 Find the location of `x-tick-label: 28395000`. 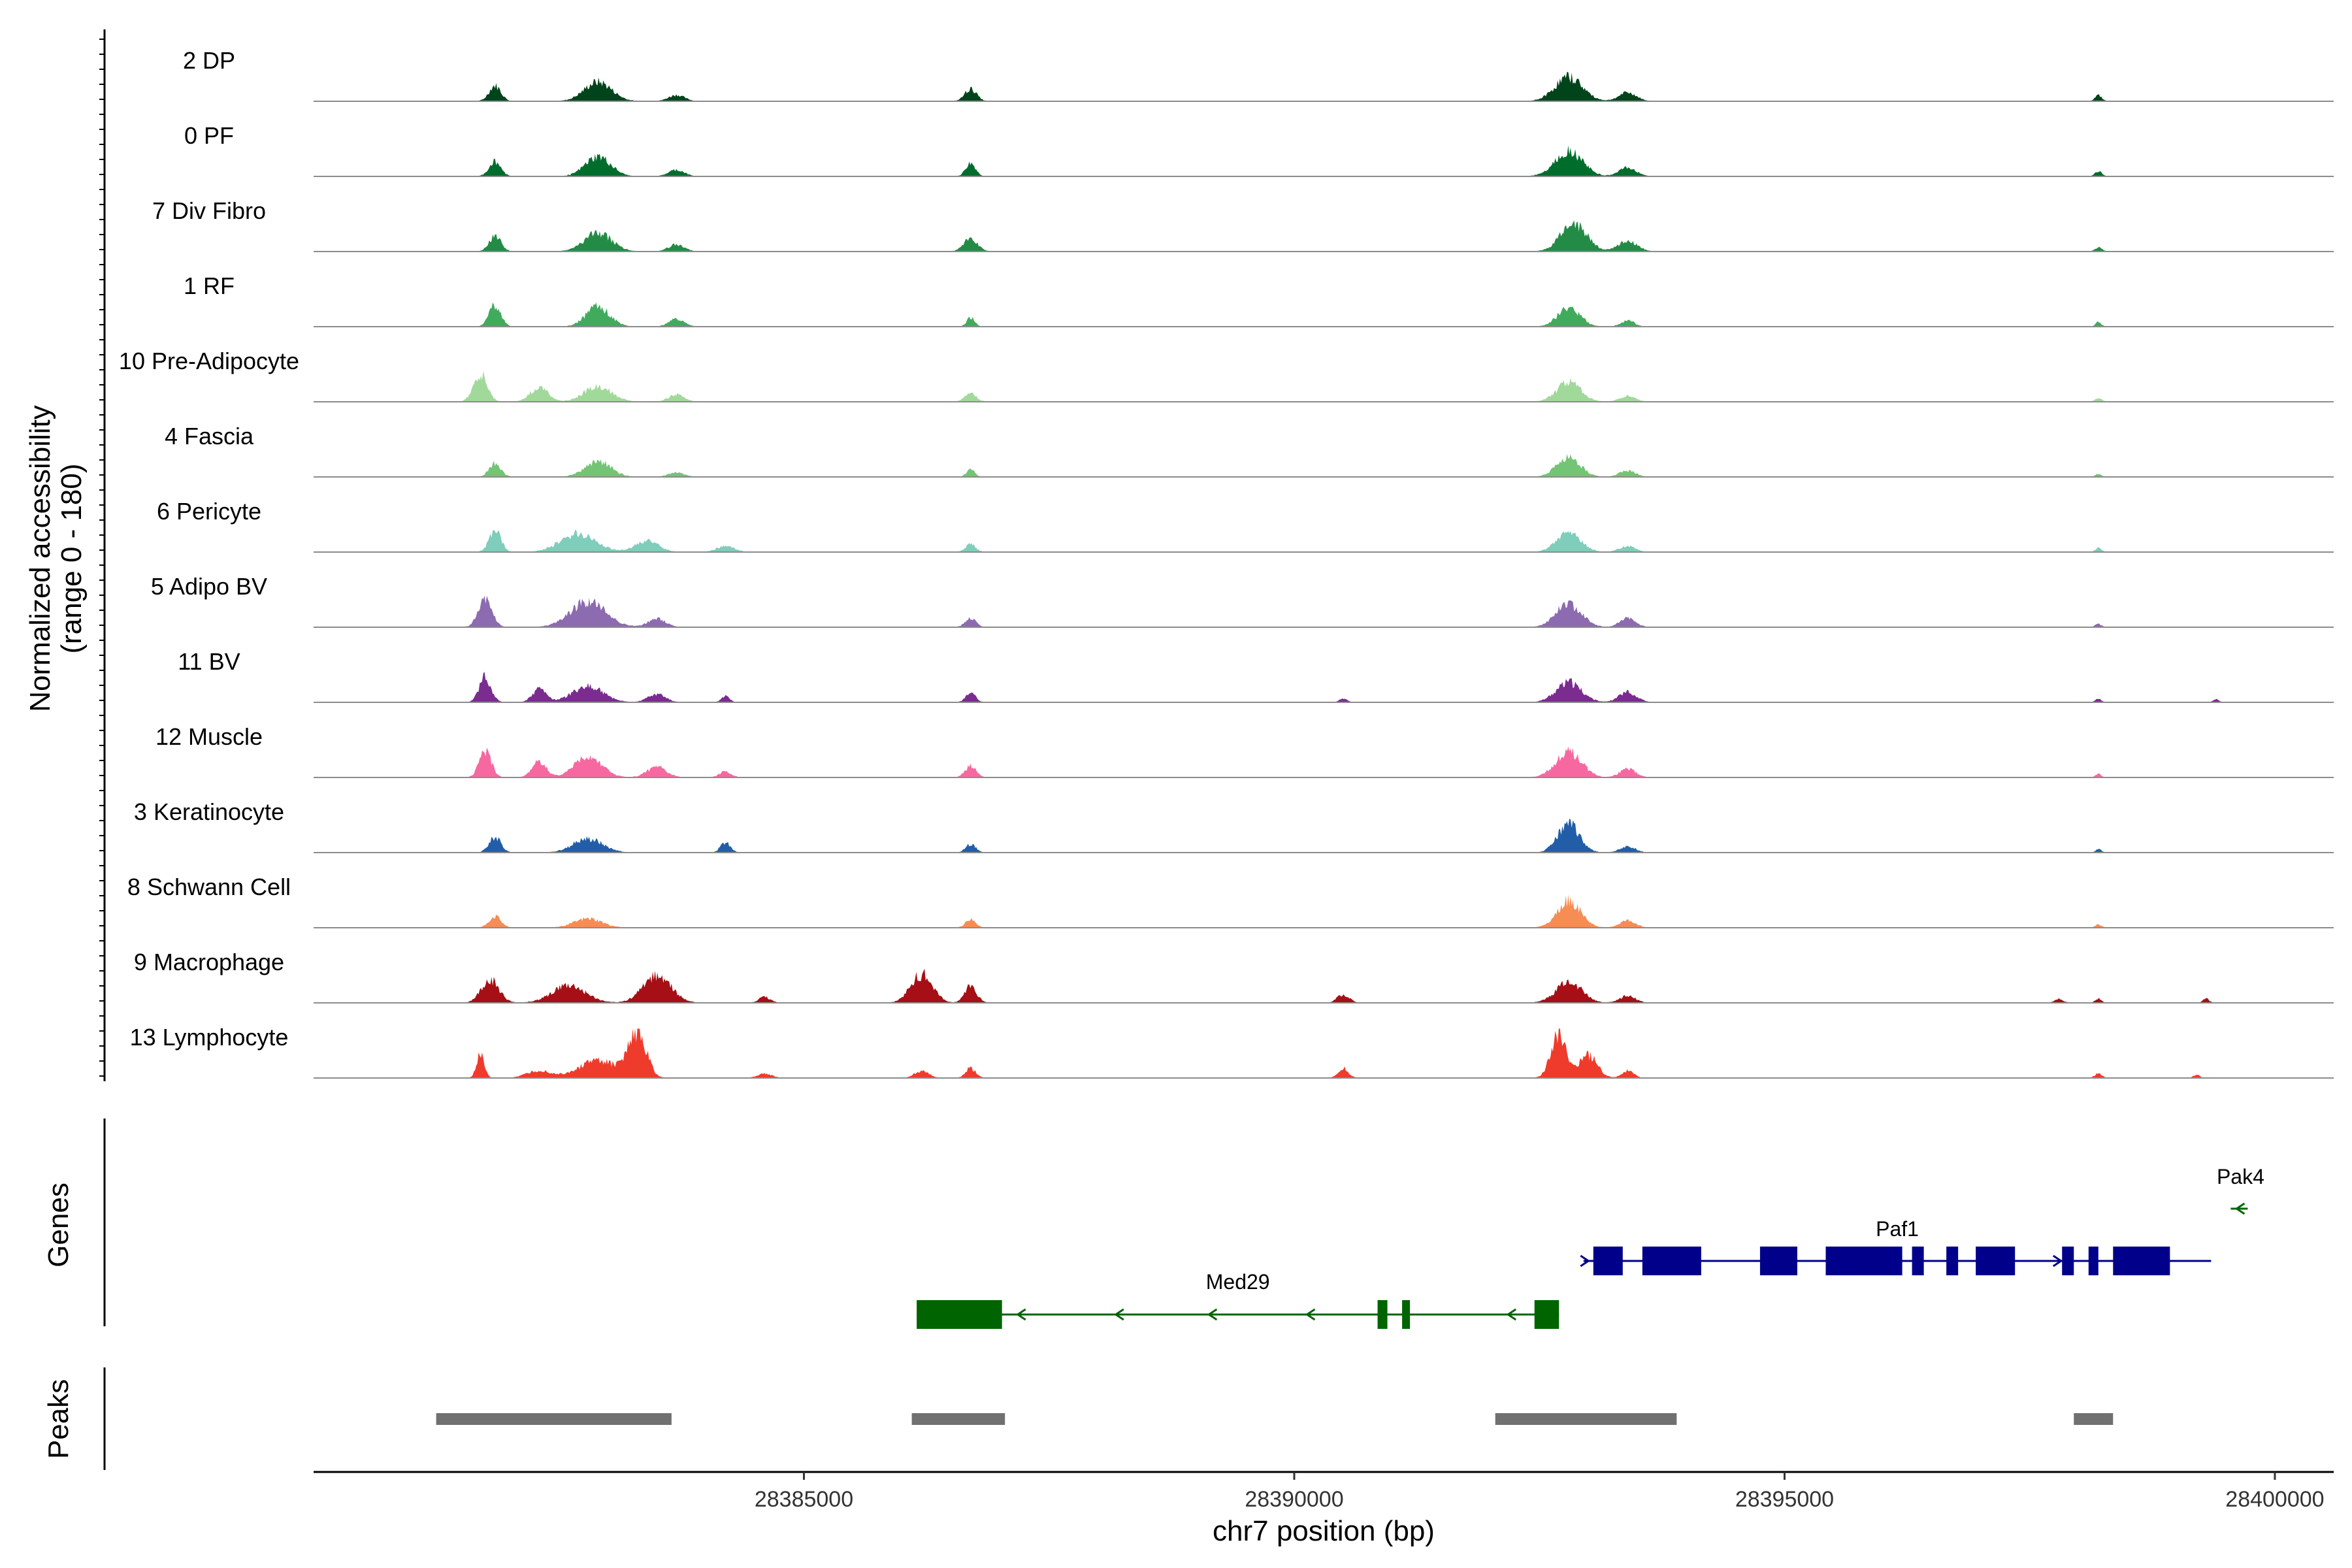

x-tick-label: 28395000 is located at coordinates (1784, 1499).